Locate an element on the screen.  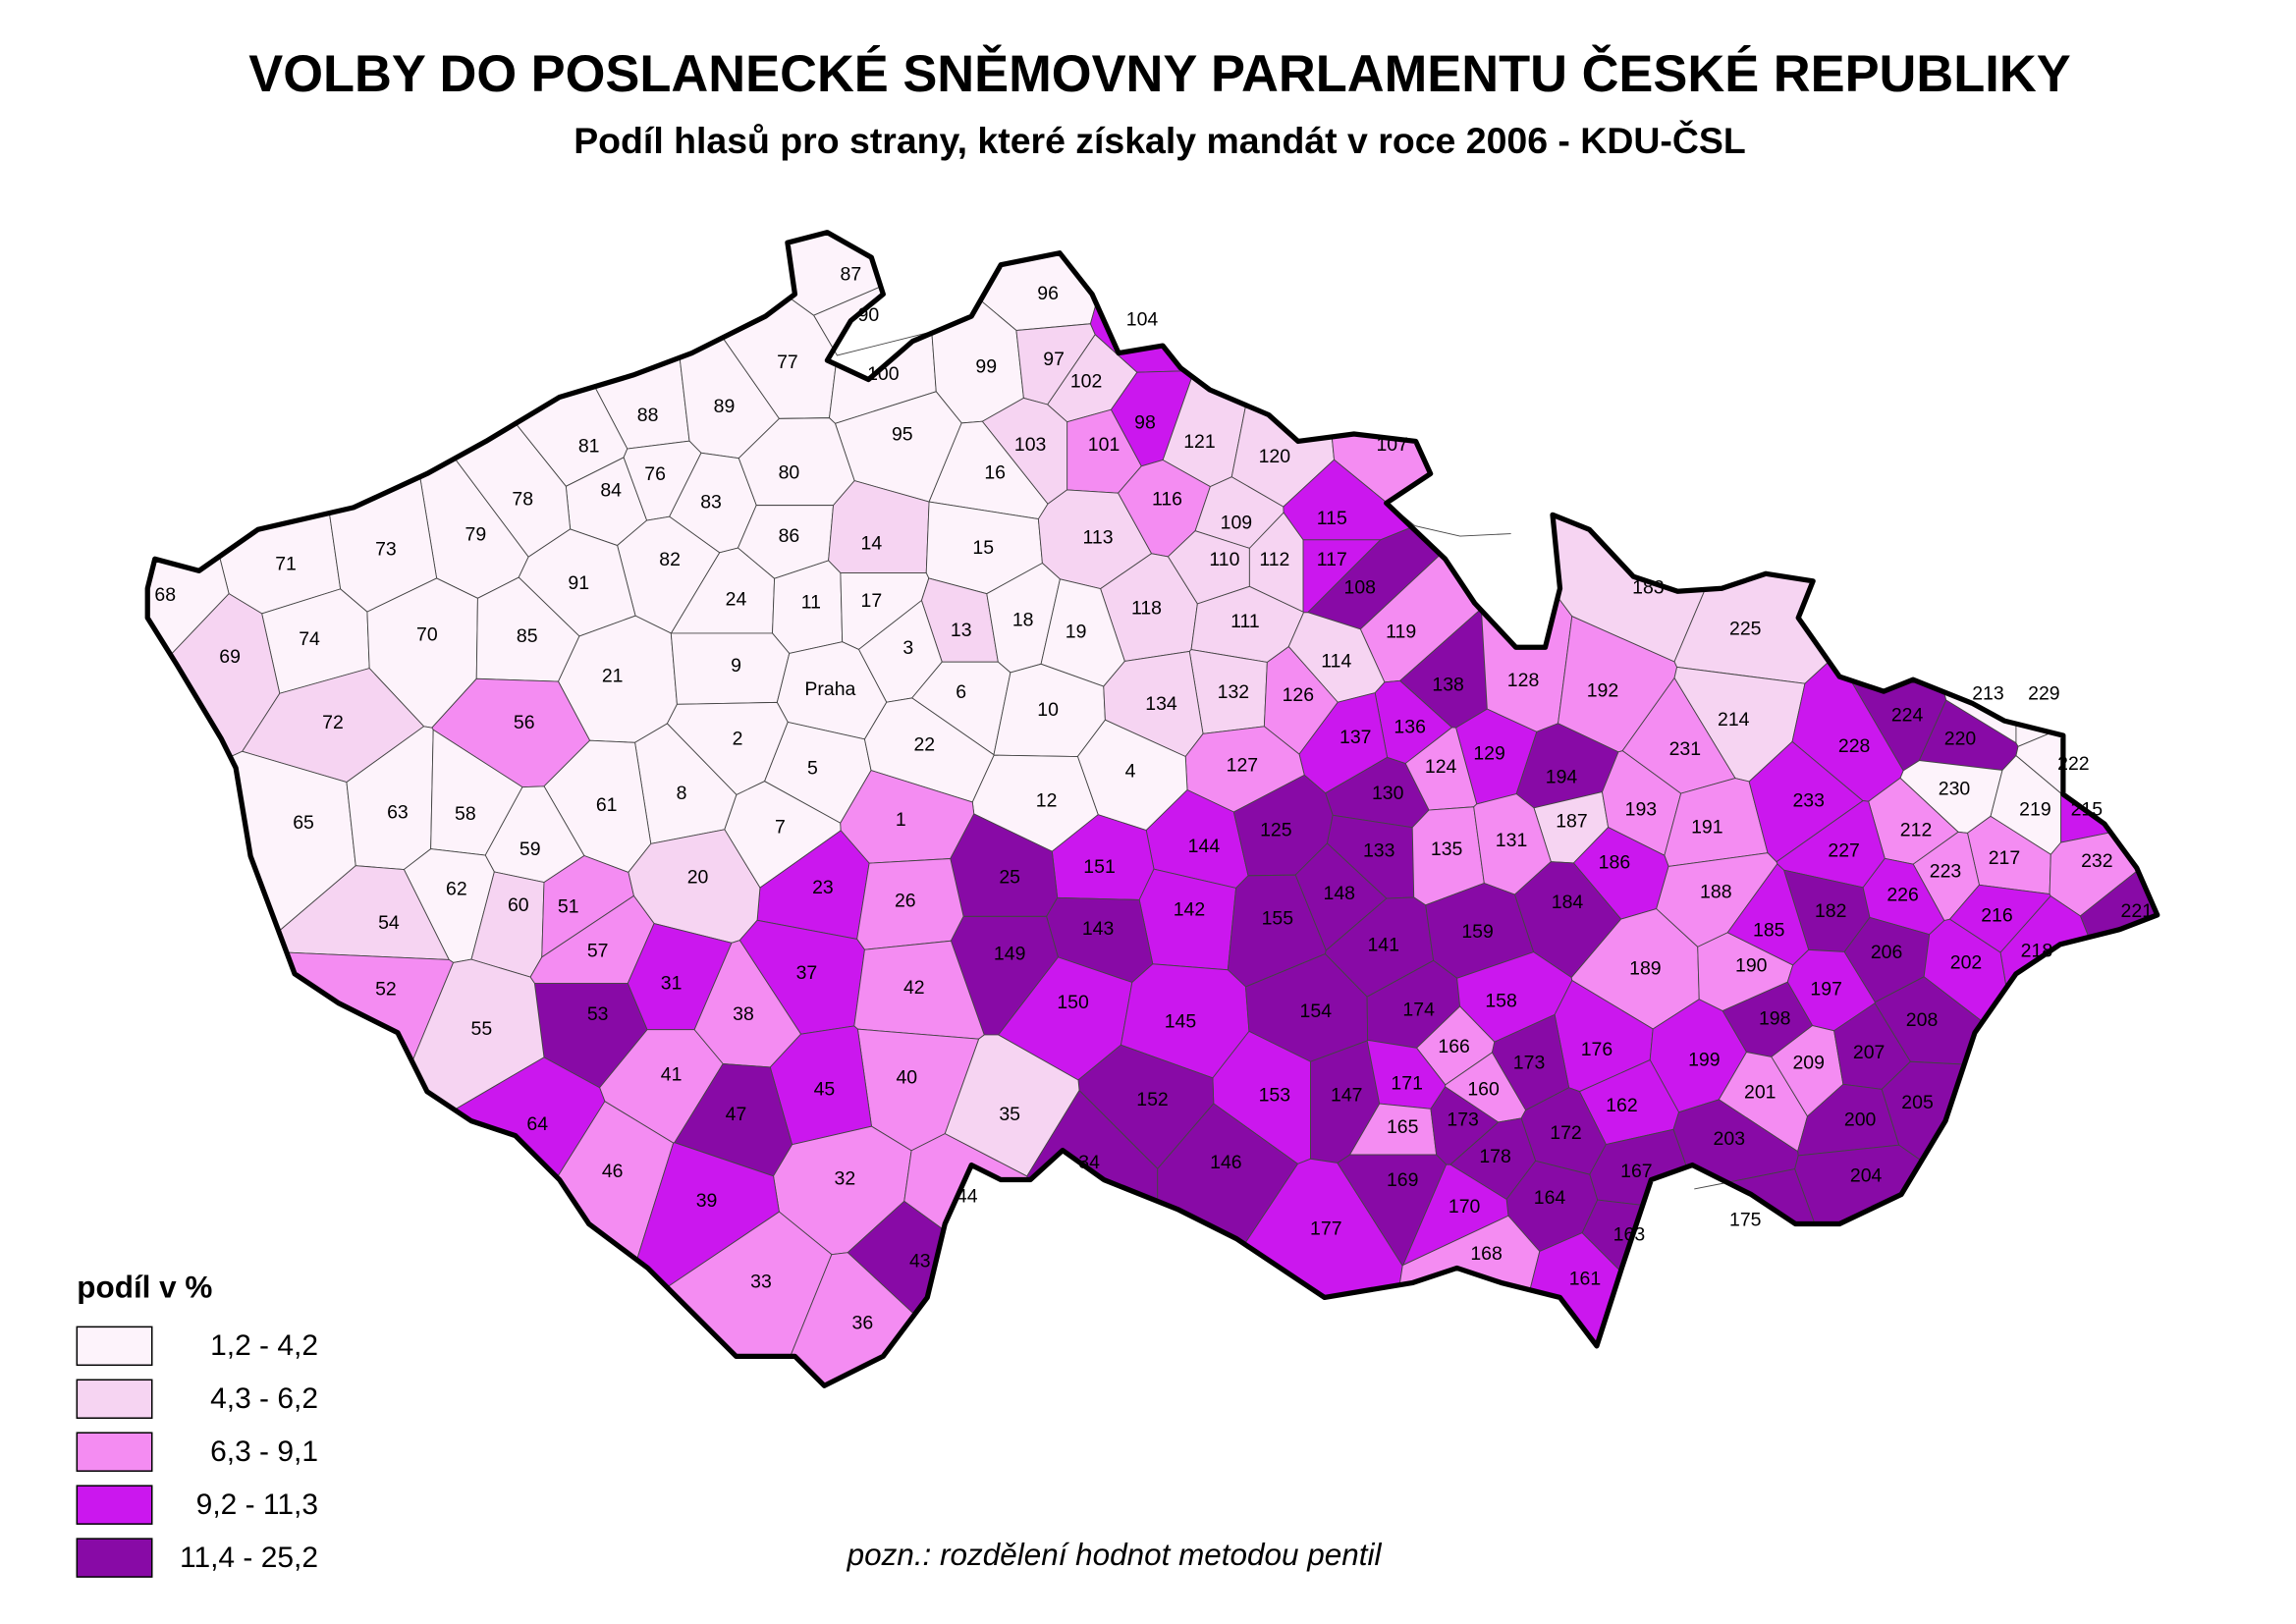
district-label: 63 is located at coordinates (398, 813).